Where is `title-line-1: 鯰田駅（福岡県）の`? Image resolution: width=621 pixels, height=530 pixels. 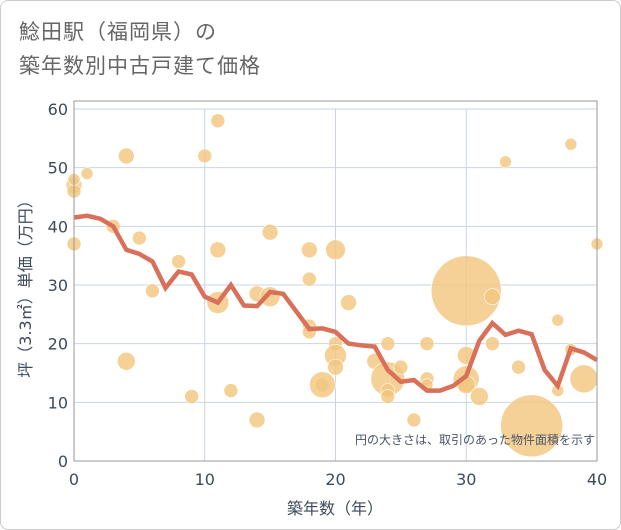
title-line-1: 鯰田駅（福岡県）の is located at coordinates (118, 32).